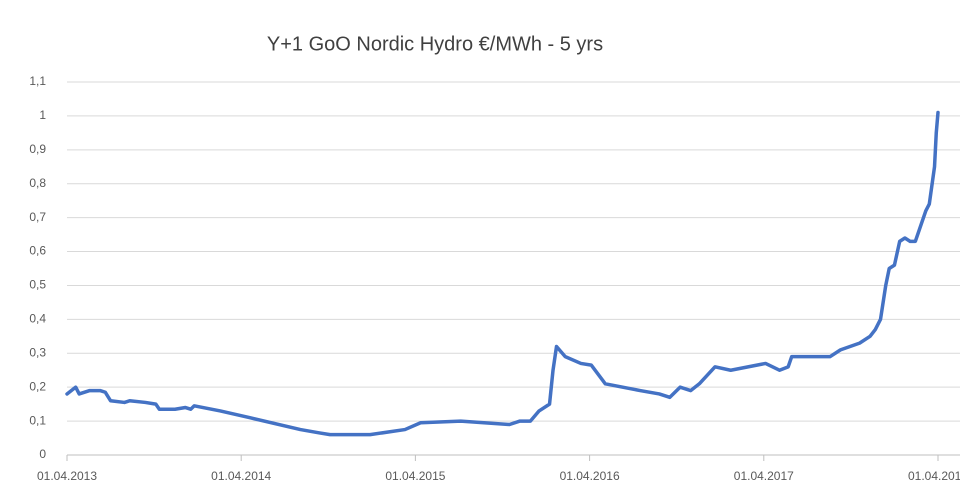 This screenshot has height=489, width=960. What do you see at coordinates (37, 285) in the screenshot?
I see `y-tick-label: 0,5` at bounding box center [37, 285].